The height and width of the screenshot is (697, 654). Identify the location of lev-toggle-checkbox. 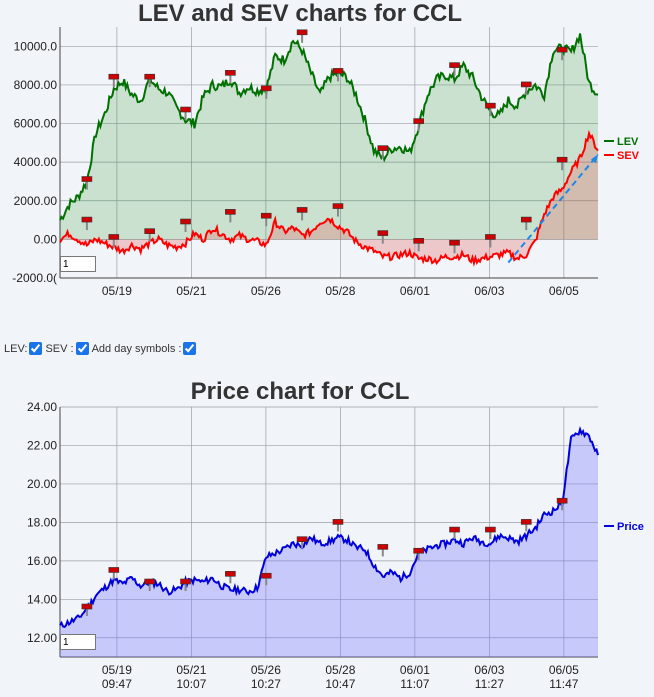
(36, 348).